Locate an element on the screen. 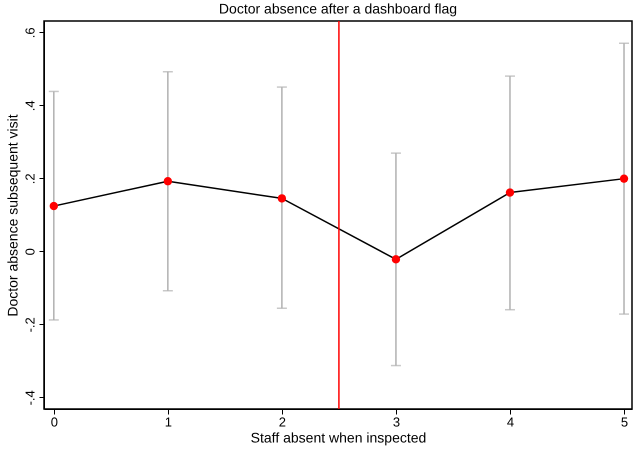  chart-title: Doctor absence after a dashboard flag is located at coordinates (338, 8).